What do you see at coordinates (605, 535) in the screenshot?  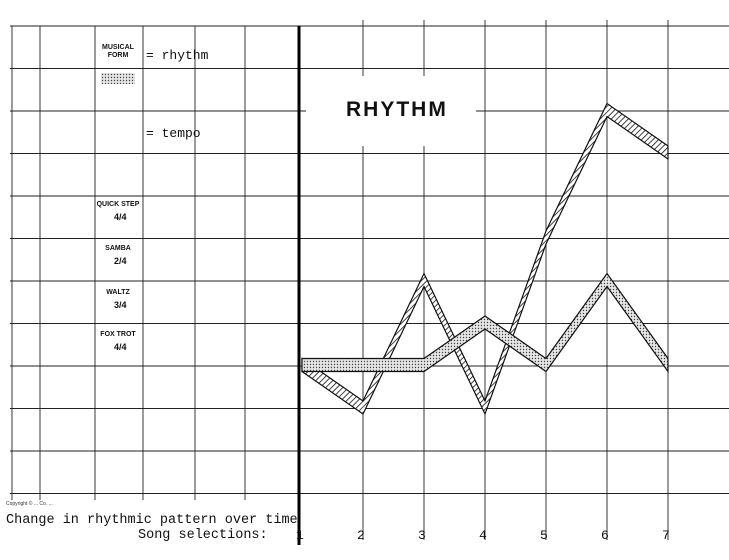 I see `x-tick-label: 6` at bounding box center [605, 535].